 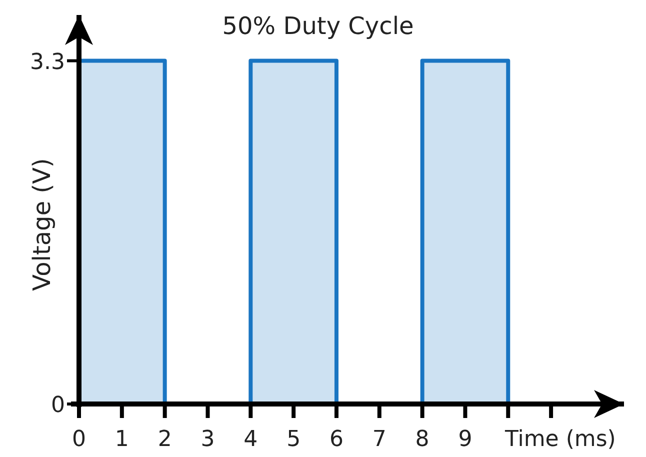 What do you see at coordinates (336, 439) in the screenshot?
I see `x-tick-label: 6` at bounding box center [336, 439].